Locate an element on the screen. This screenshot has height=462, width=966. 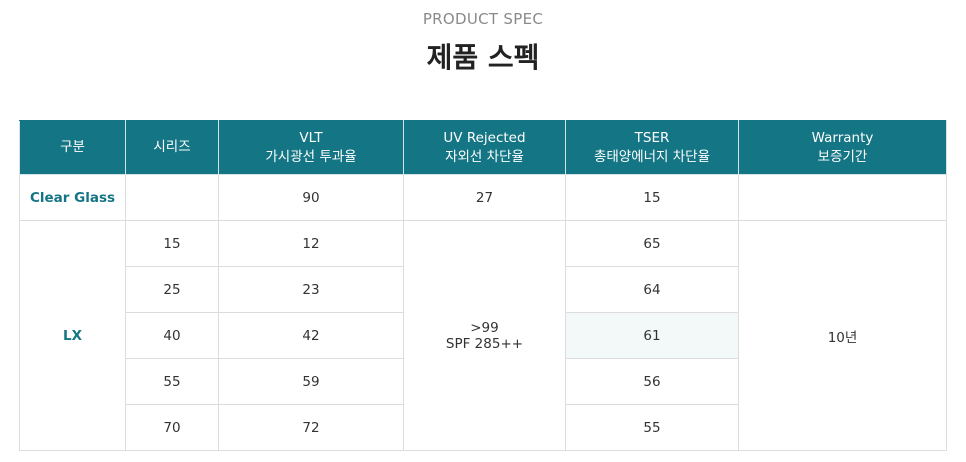
table-row: 70 72 55 is located at coordinates (483, 427).